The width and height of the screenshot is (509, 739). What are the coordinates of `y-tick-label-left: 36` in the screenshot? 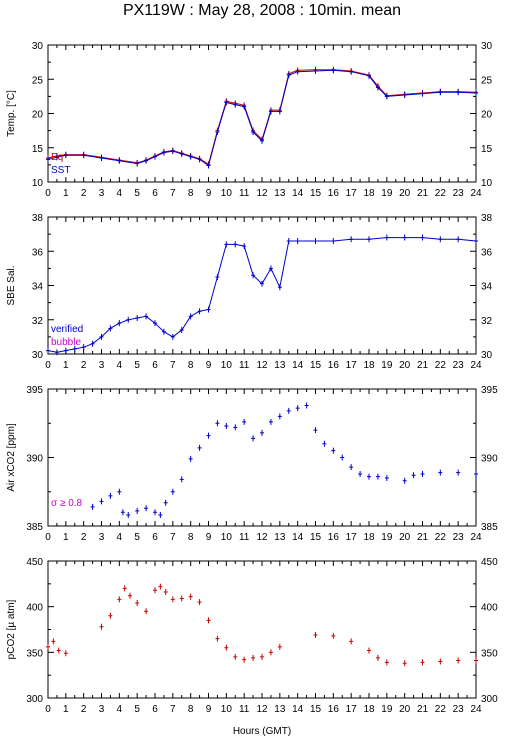 It's located at (38, 252).